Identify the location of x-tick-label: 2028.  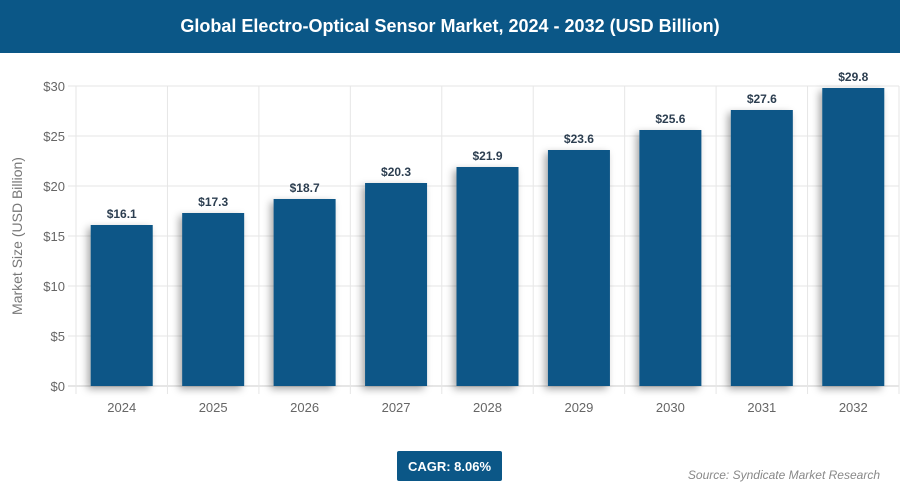
(487, 407).